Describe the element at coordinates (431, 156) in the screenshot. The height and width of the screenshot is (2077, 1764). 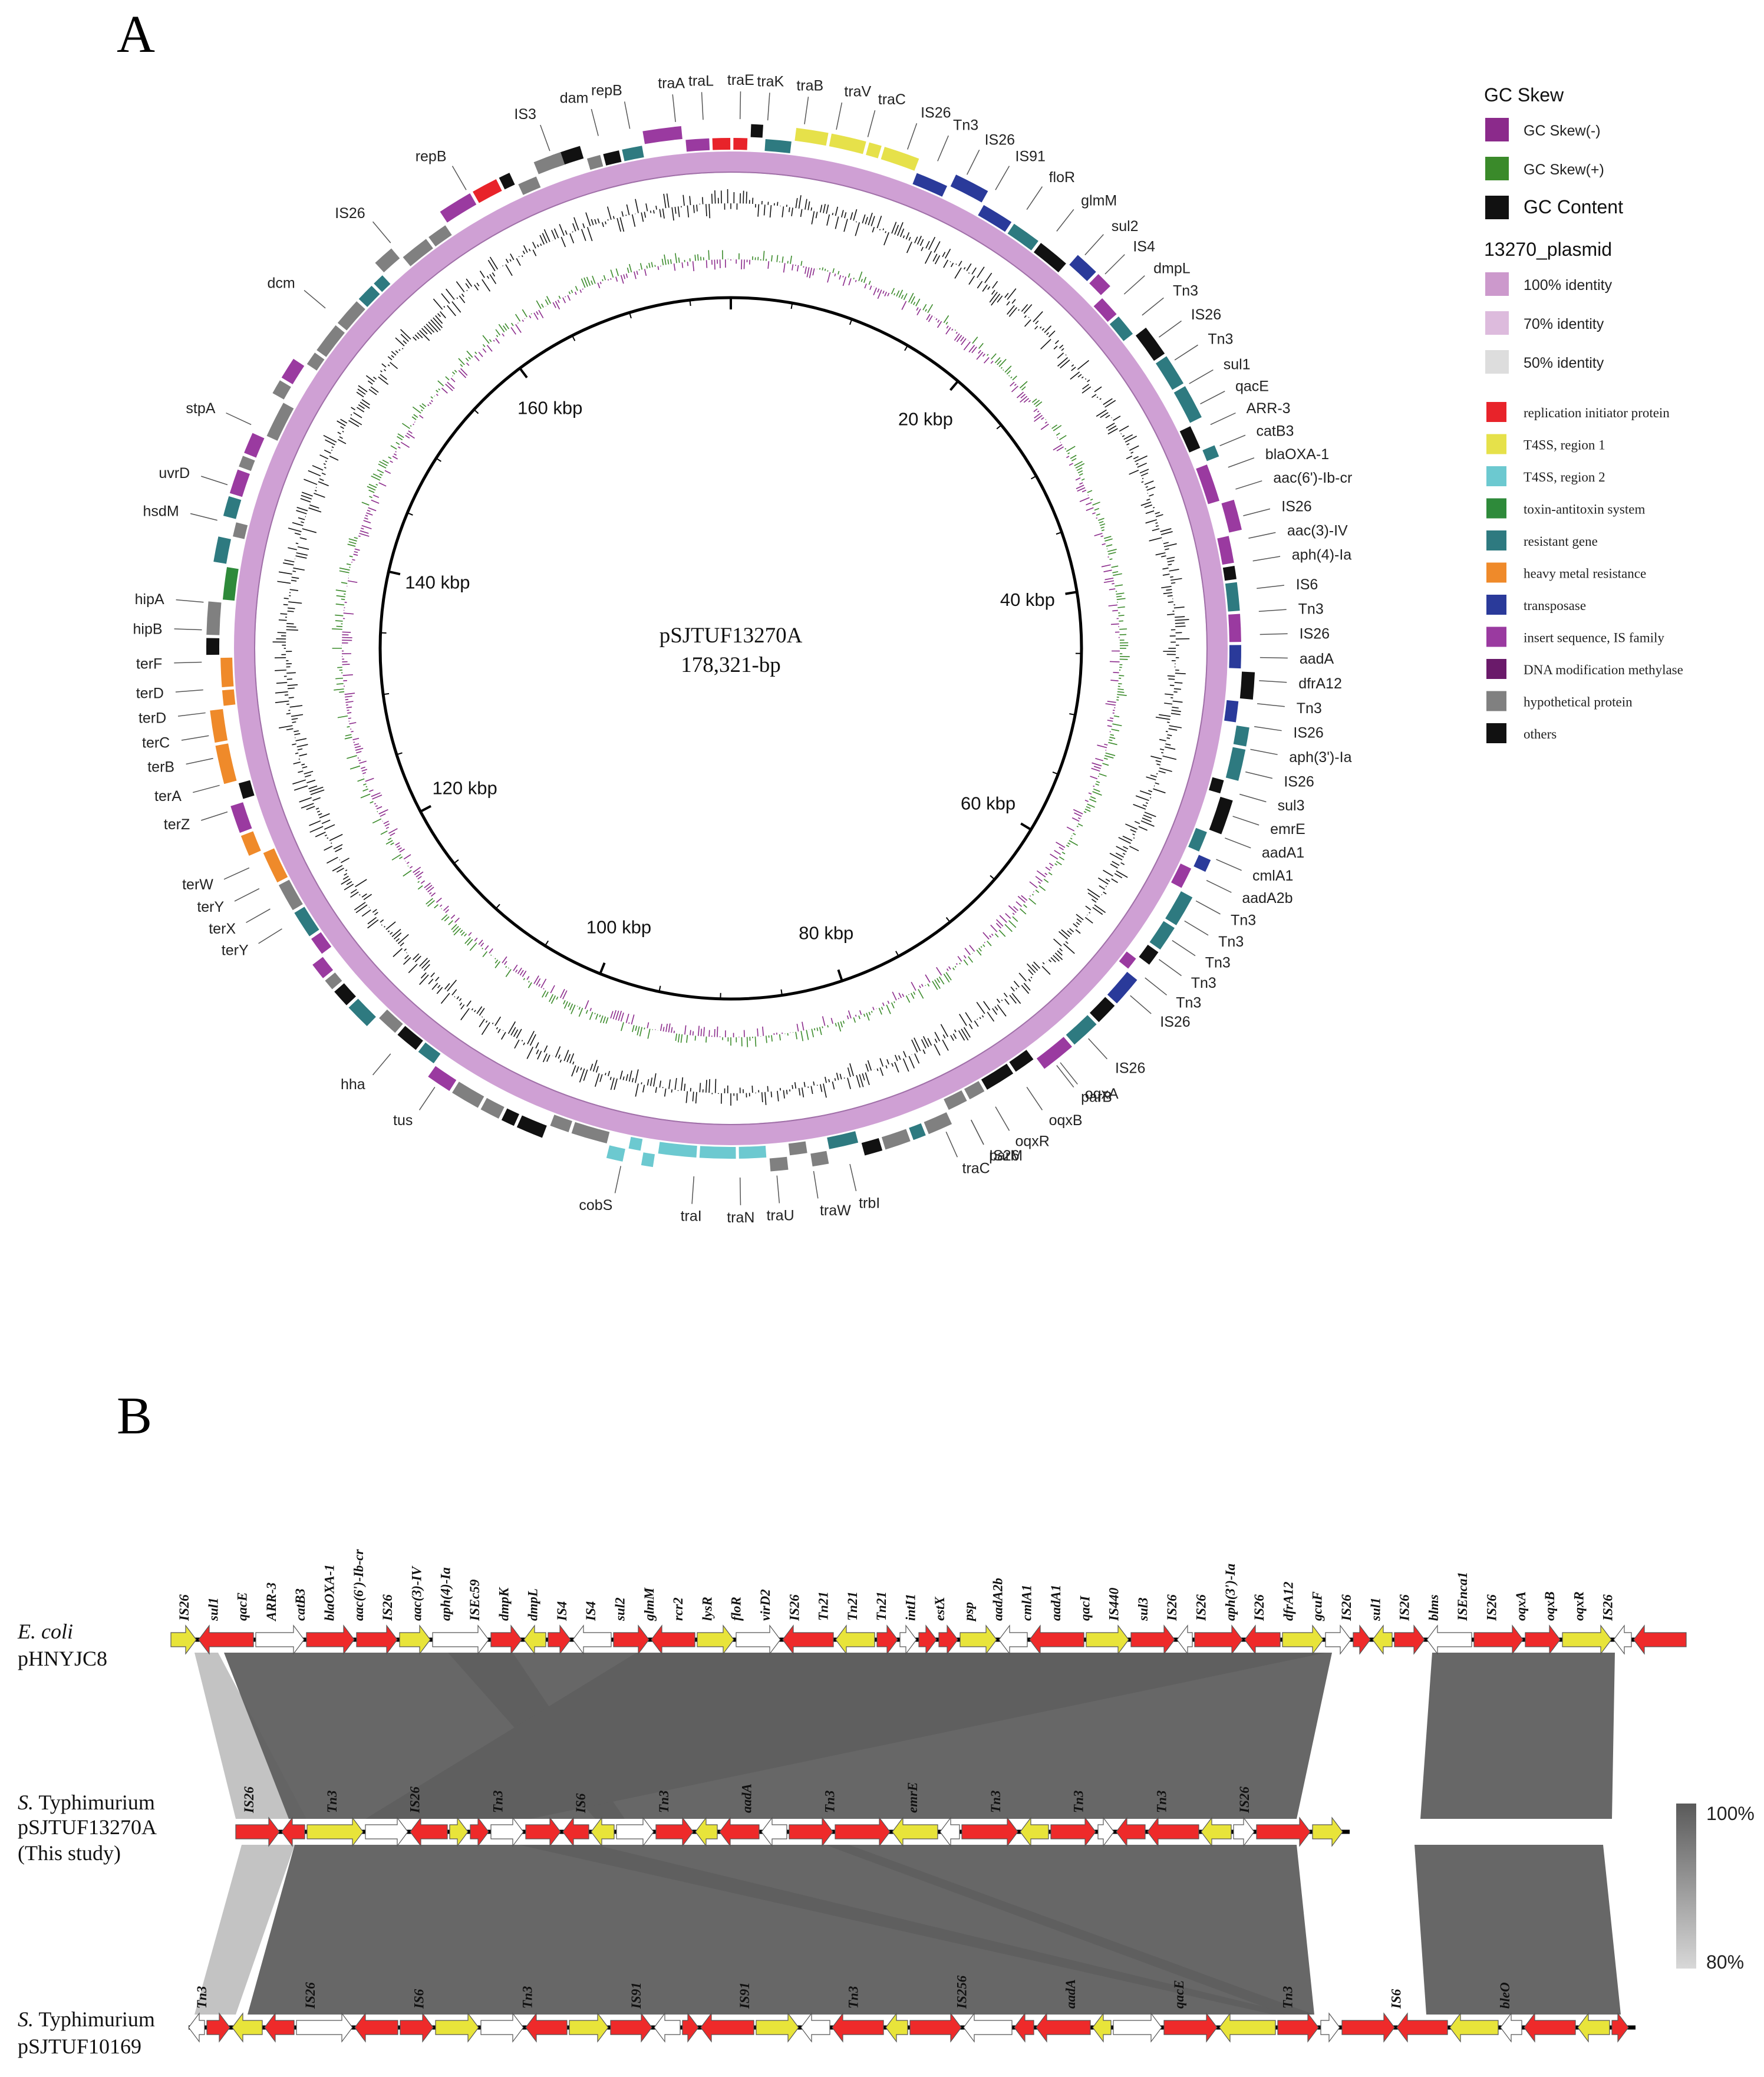
I see `gene-label: repB` at that location.